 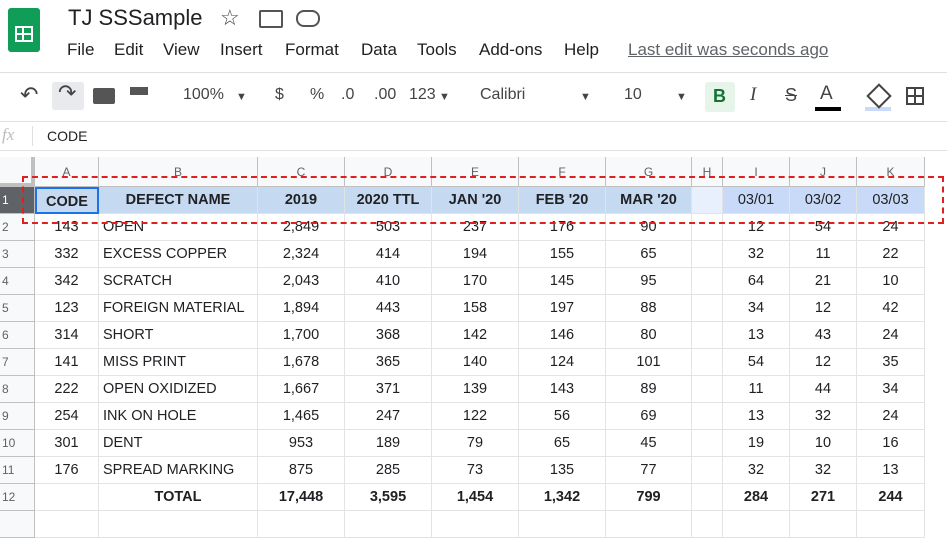 What do you see at coordinates (17, 362) in the screenshot?
I see `row-header: 7` at bounding box center [17, 362].